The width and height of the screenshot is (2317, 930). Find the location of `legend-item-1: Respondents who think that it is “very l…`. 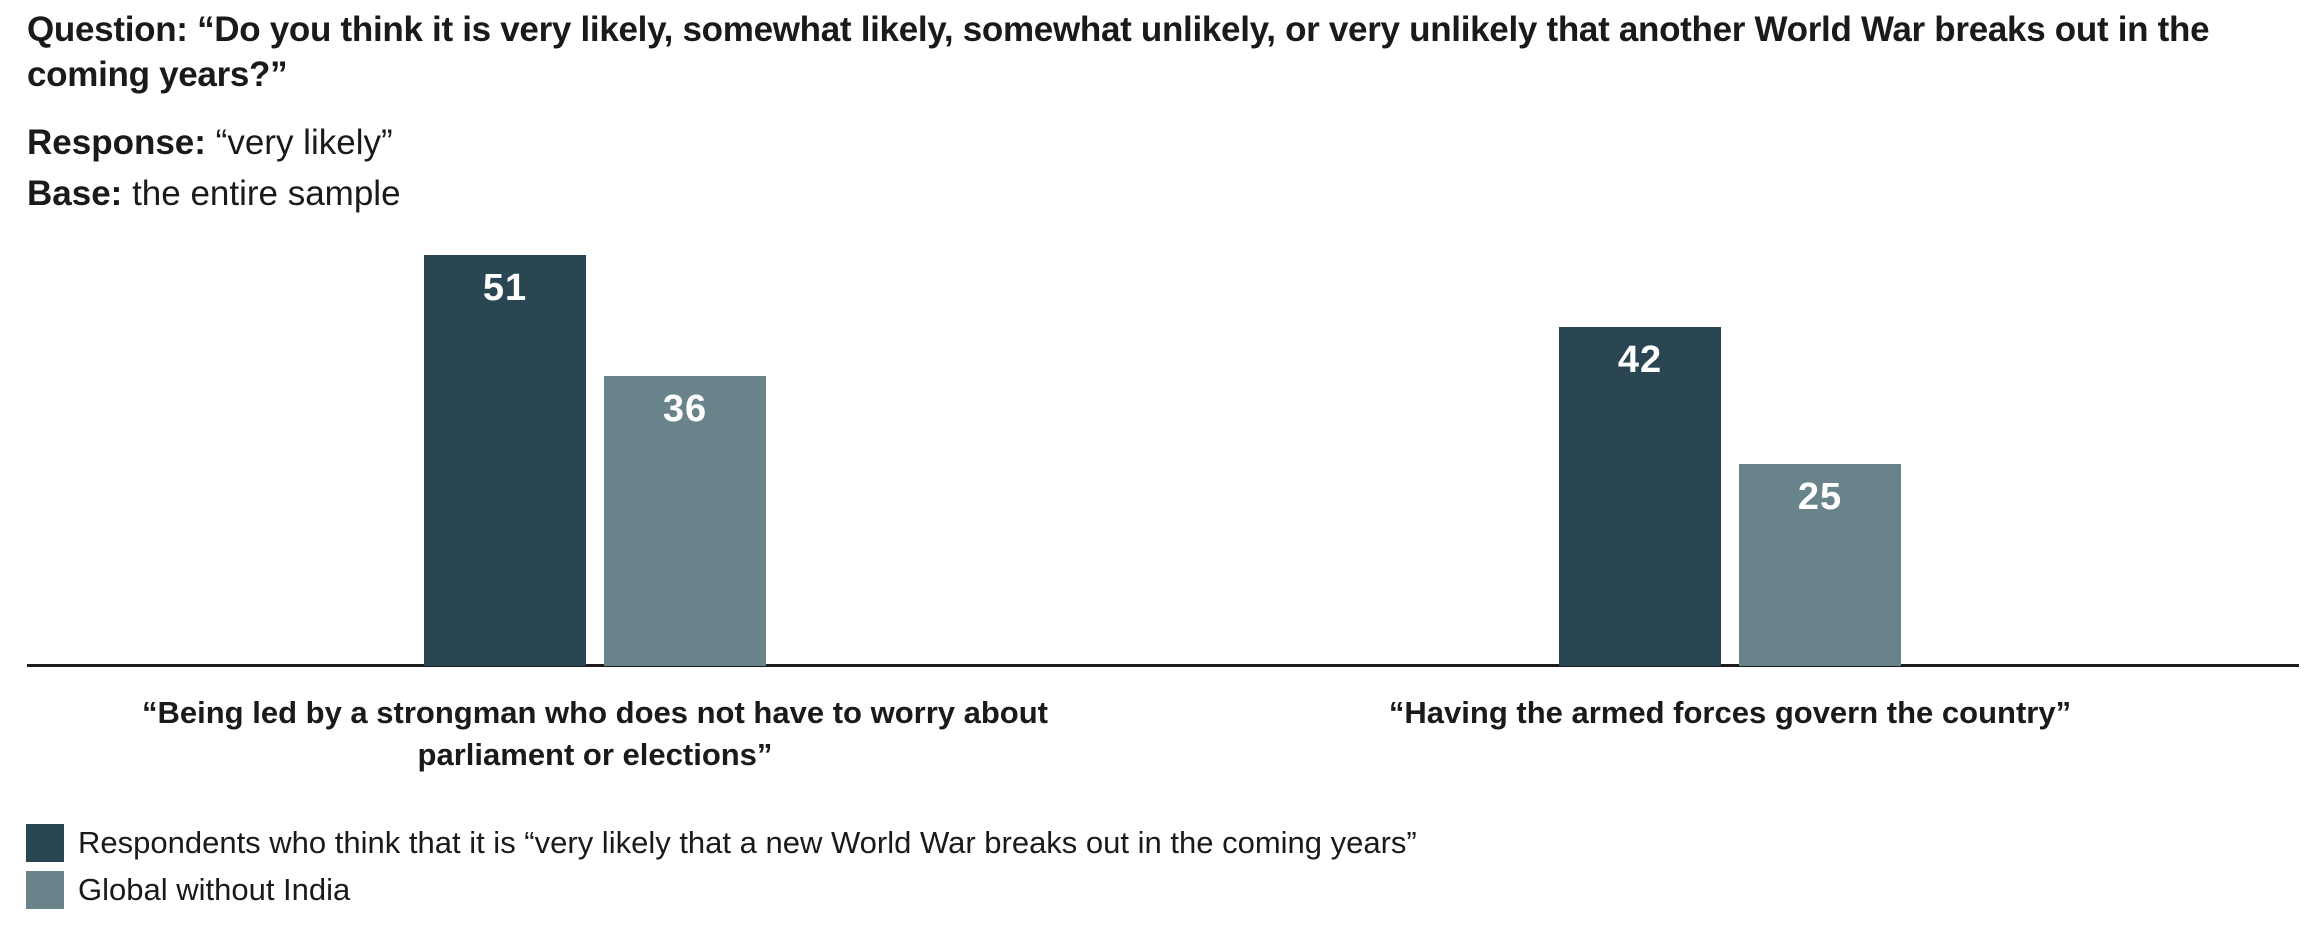

legend-item-1: Respondents who think that it is “very l… is located at coordinates (721, 843).